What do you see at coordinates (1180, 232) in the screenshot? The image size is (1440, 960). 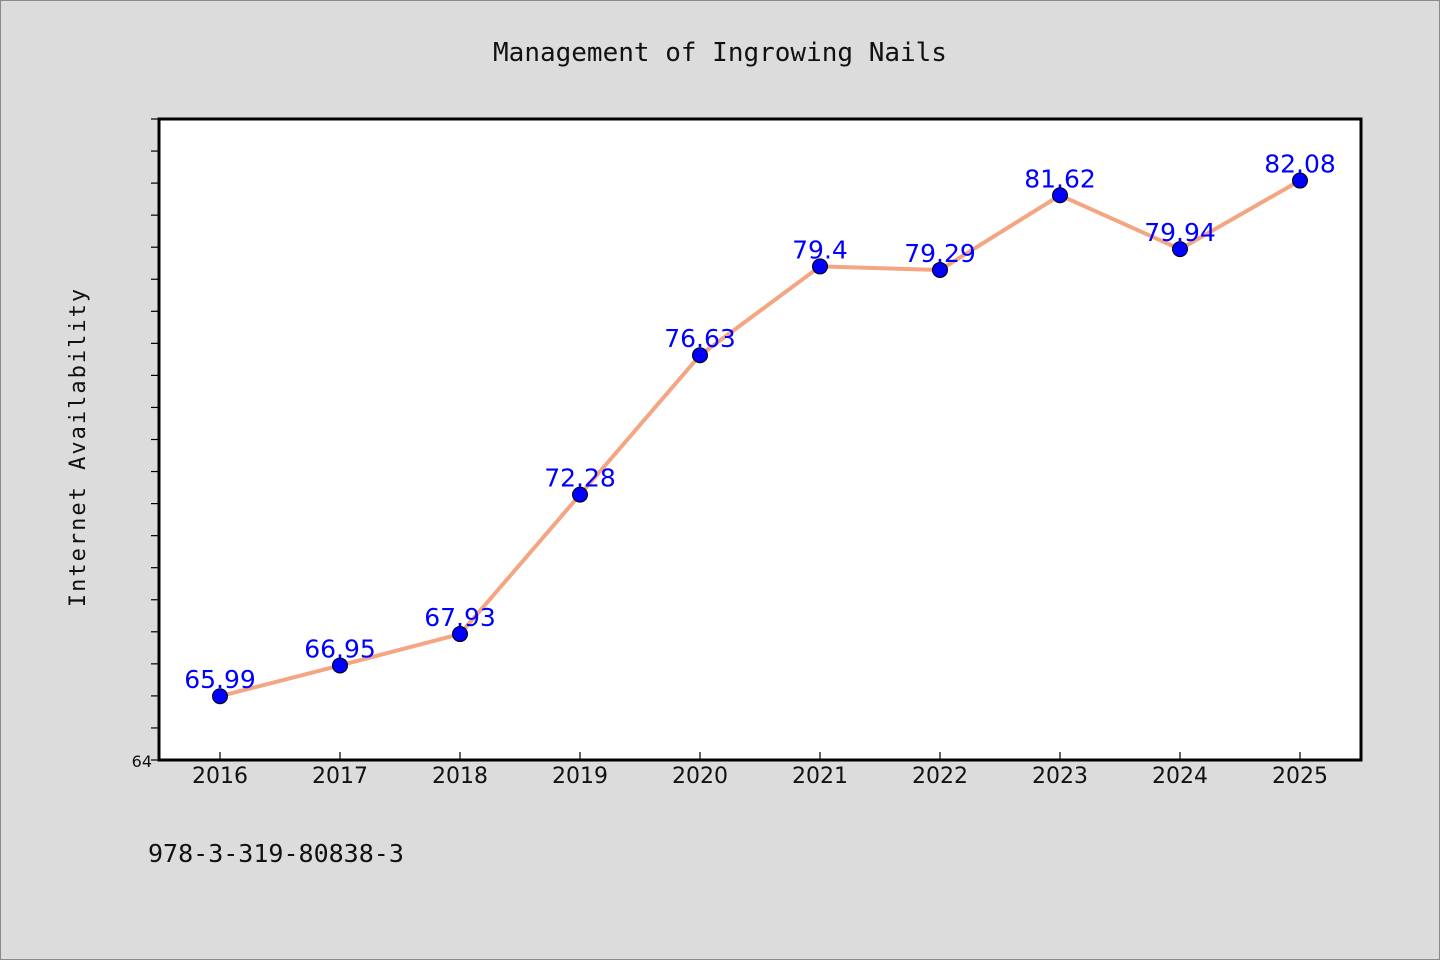 I see `data-label: 79.94` at bounding box center [1180, 232].